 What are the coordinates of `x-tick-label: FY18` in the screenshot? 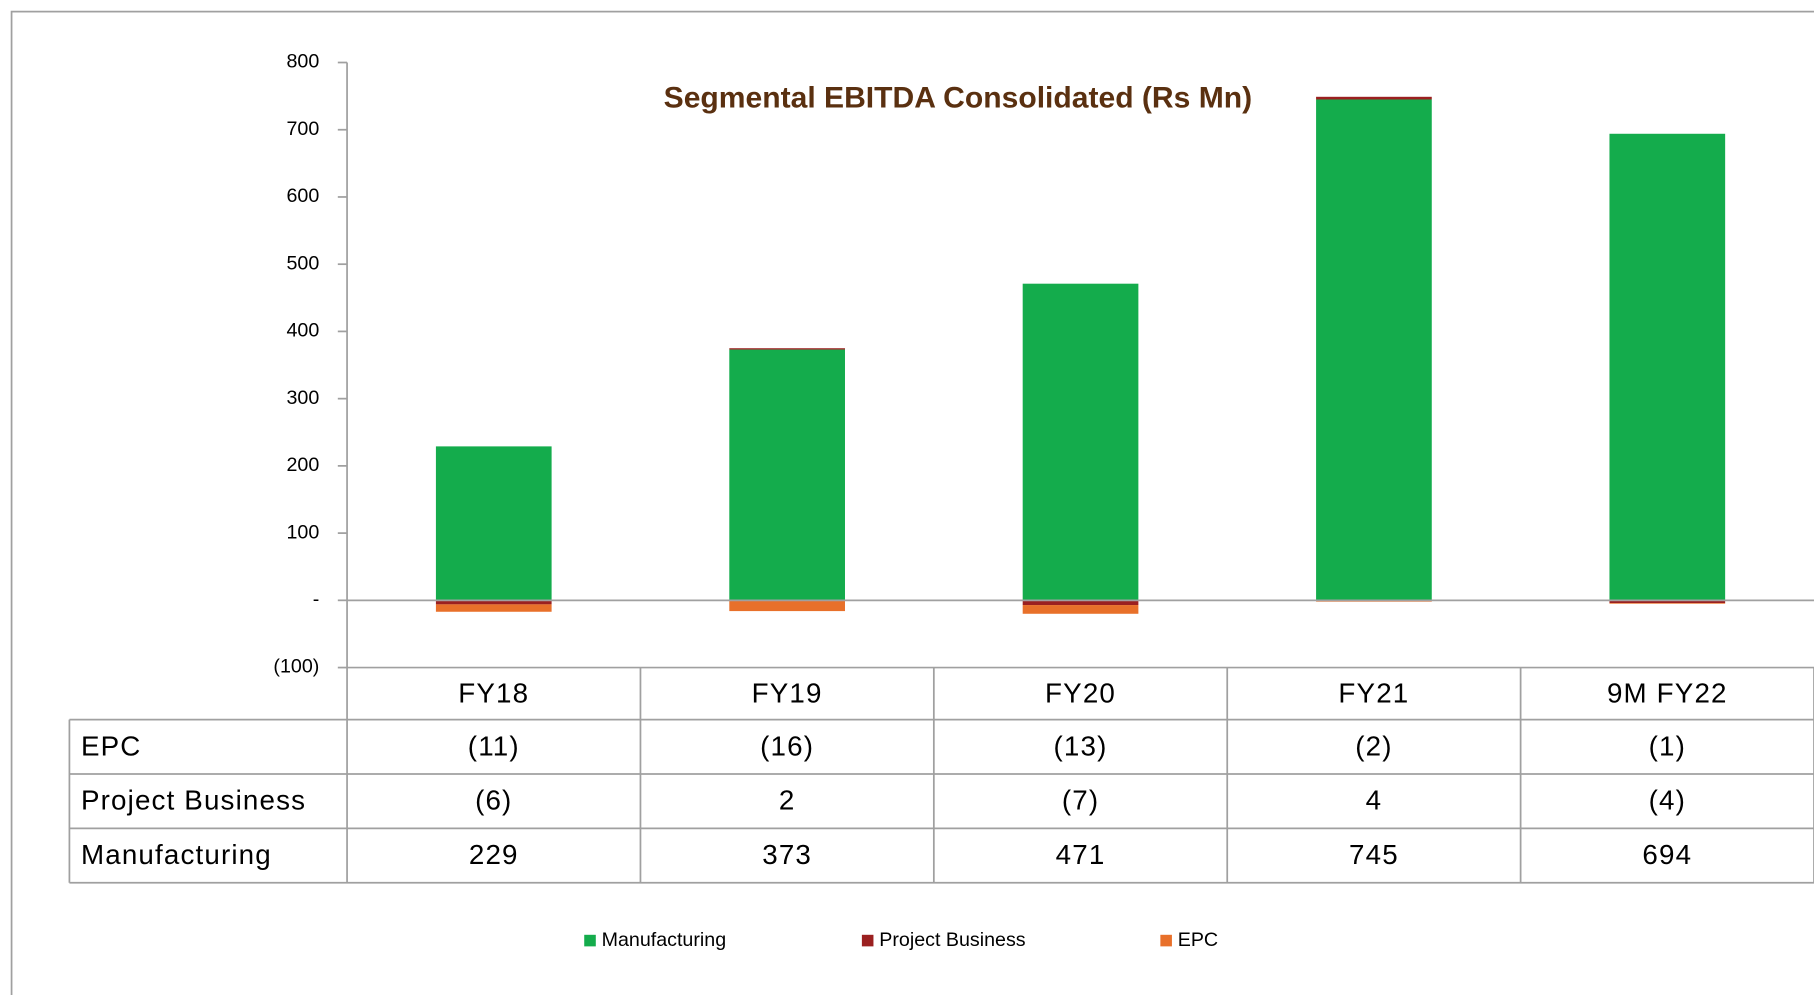 It's located at (493, 693).